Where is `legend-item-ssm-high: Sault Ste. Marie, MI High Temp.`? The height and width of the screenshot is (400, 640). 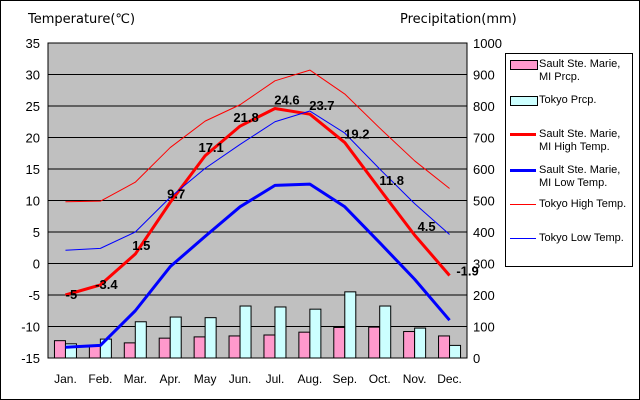 legend-item-ssm-high: Sault Ste. Marie, MI High Temp. is located at coordinates (569, 146).